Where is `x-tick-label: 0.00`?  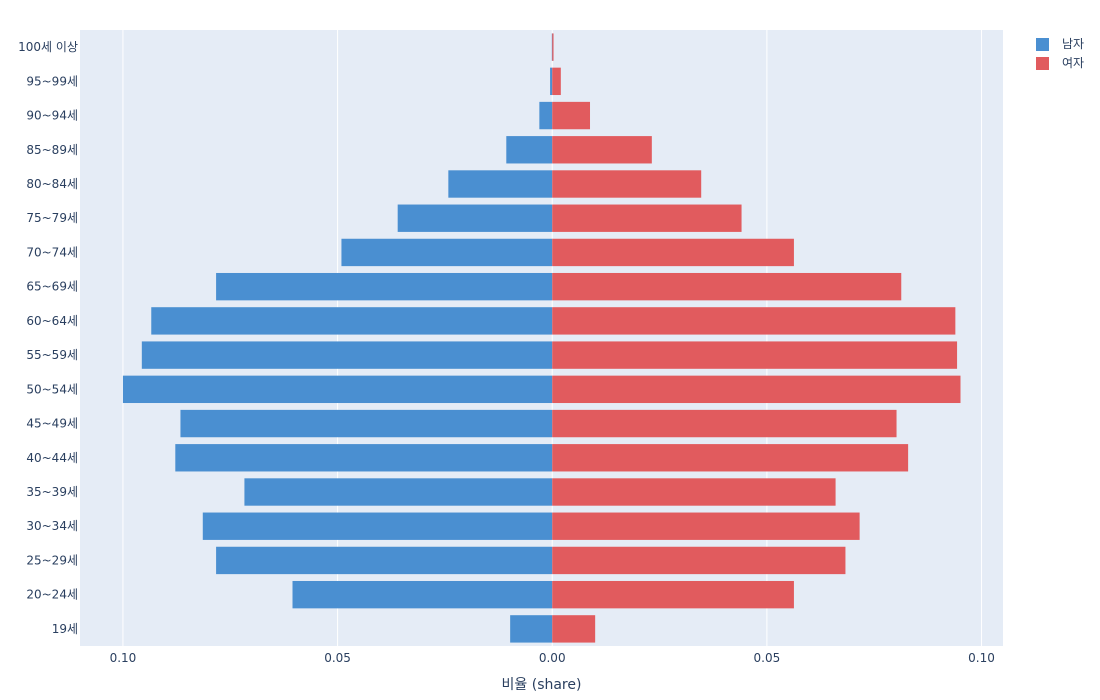 x-tick-label: 0.00 is located at coordinates (552, 658).